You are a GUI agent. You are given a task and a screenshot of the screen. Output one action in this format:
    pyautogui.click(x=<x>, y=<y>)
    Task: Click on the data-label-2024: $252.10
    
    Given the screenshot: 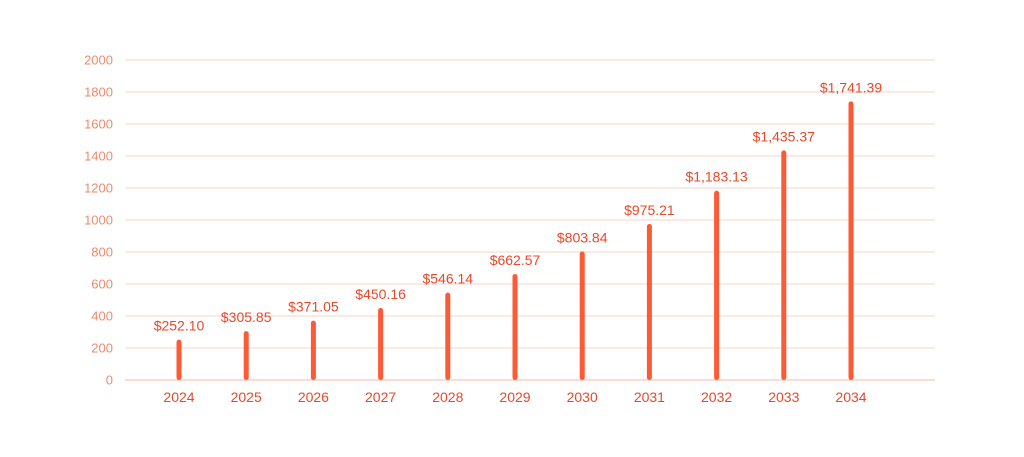 What is the action you would take?
    pyautogui.click(x=179, y=326)
    